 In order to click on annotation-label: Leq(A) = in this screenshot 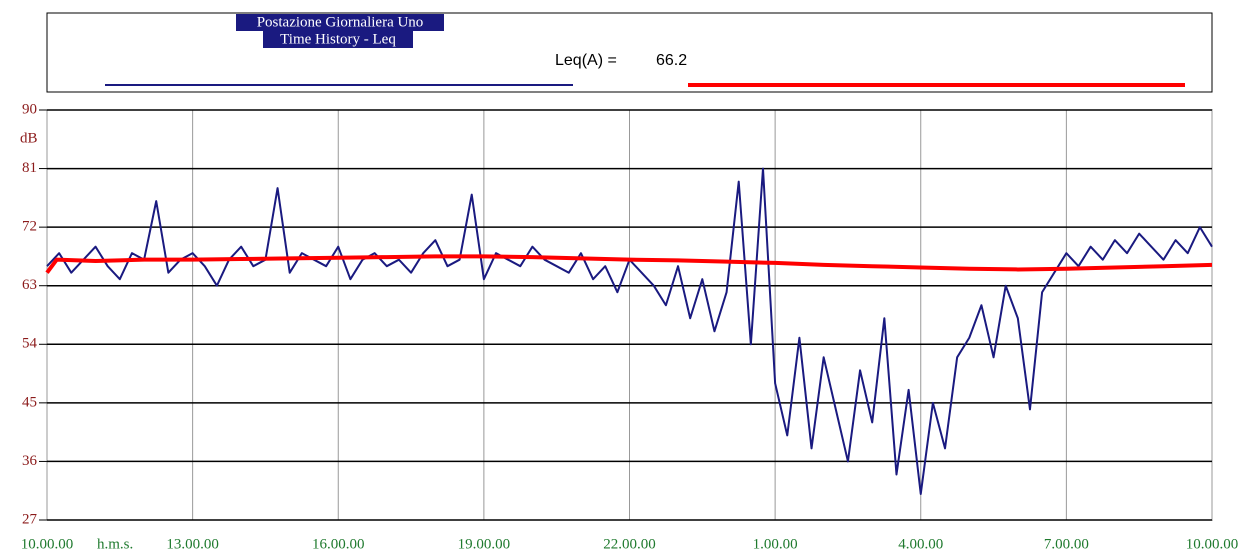, I will do `click(586, 60)`.